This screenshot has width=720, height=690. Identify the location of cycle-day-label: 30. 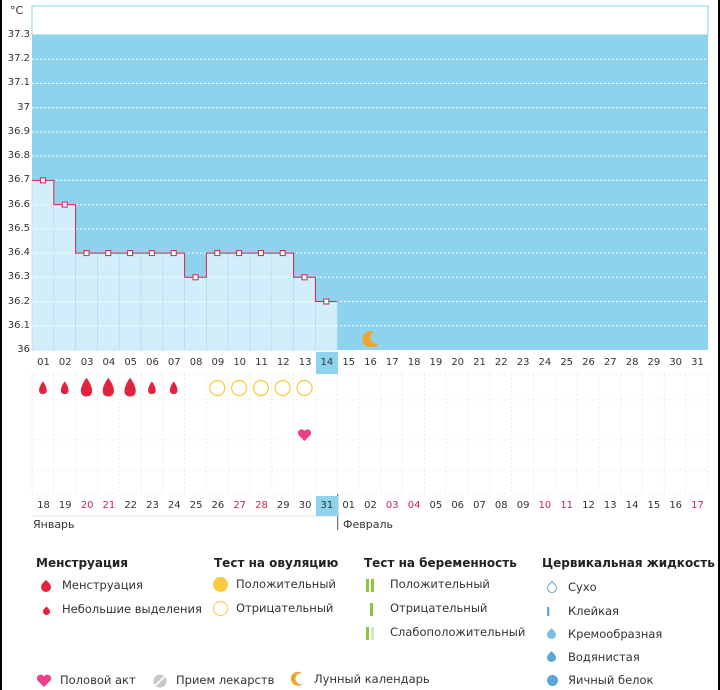
(676, 362).